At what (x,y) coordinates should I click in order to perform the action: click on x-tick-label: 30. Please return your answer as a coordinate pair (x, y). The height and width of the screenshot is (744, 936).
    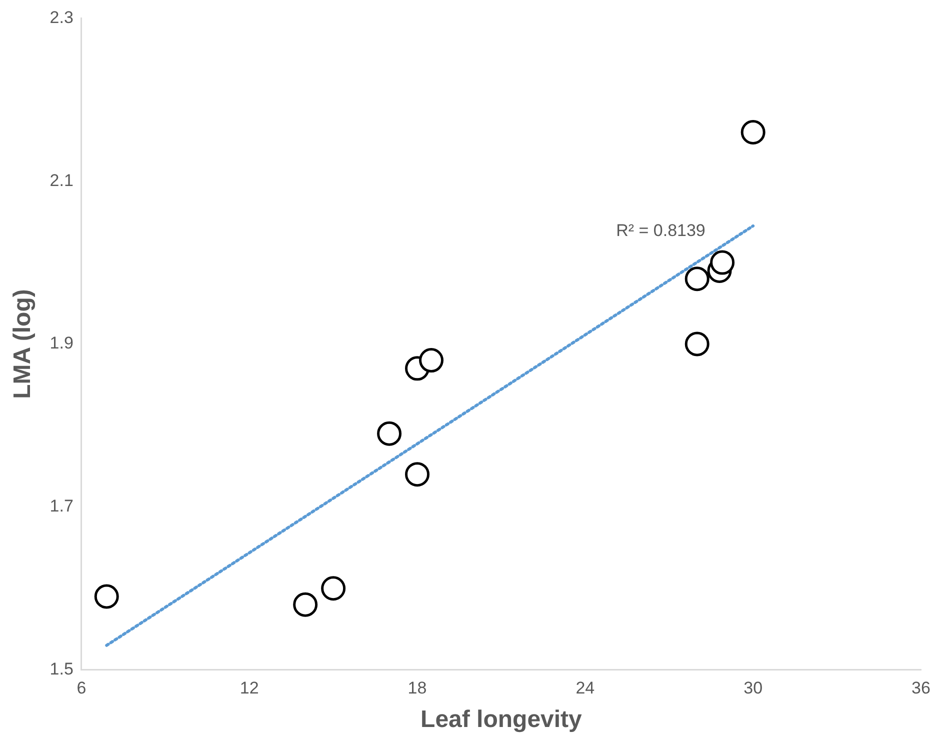
    Looking at the image, I should click on (753, 688).